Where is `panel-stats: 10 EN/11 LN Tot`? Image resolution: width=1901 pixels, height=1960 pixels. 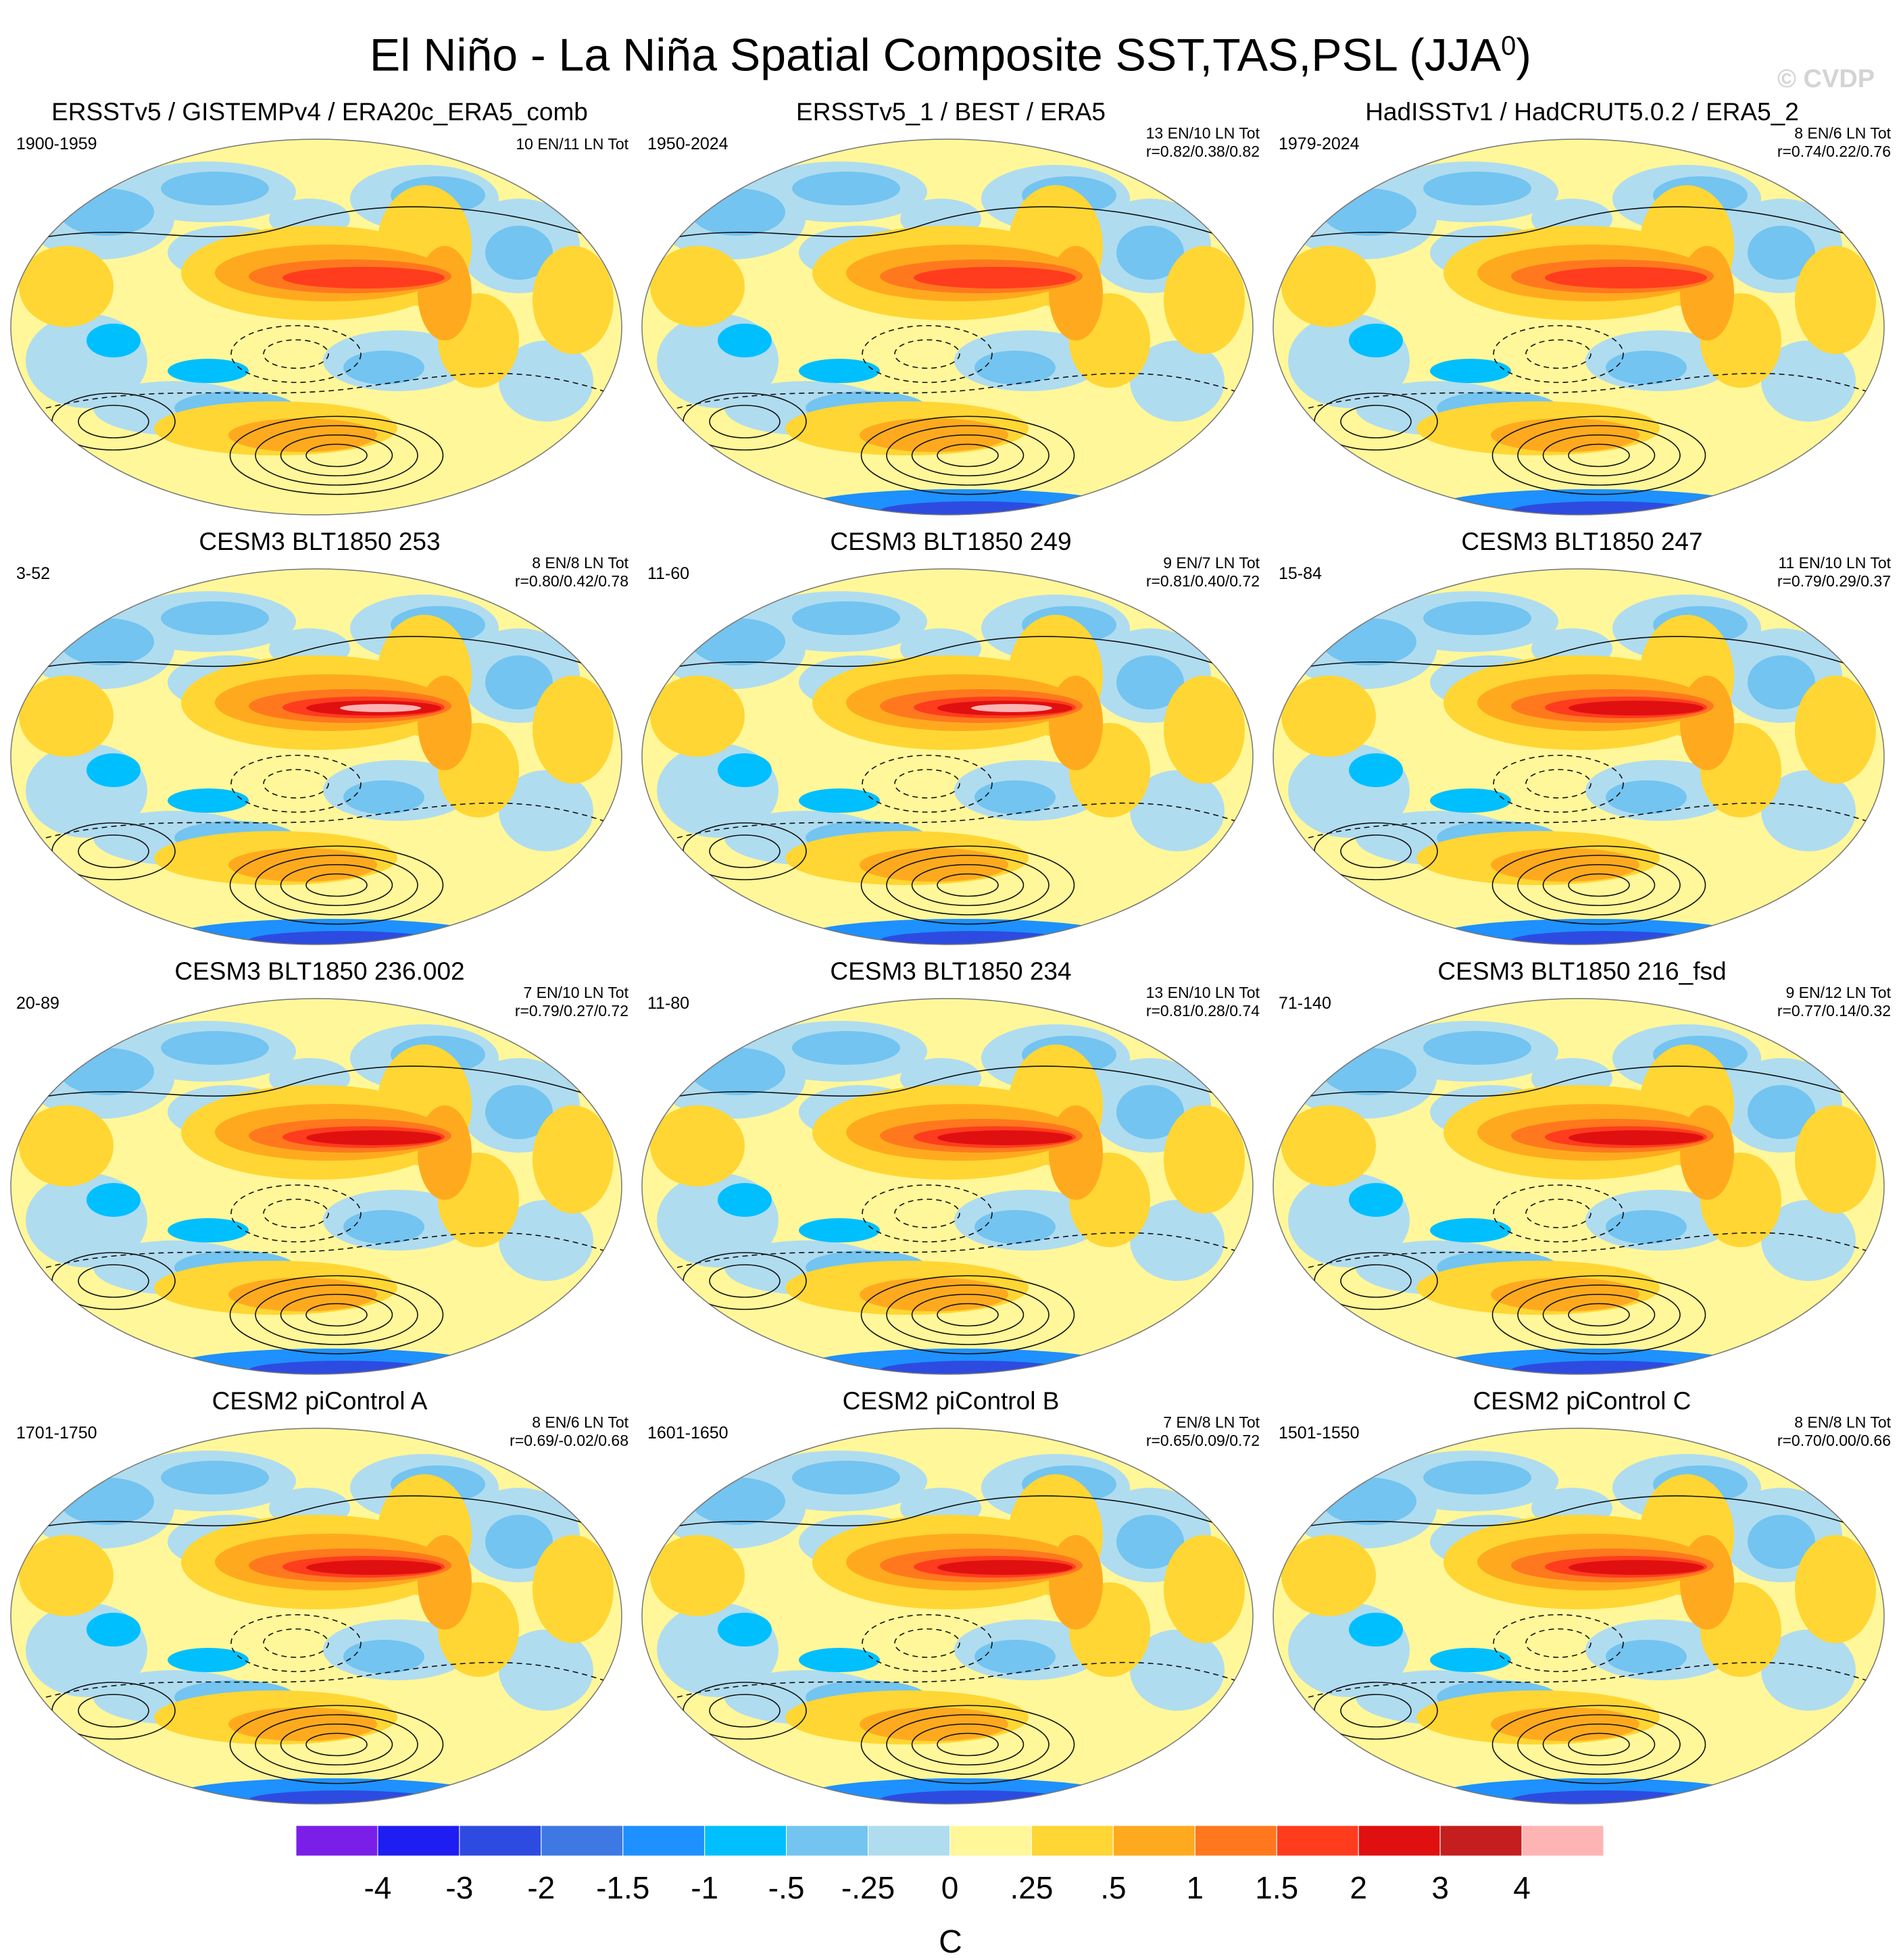
panel-stats: 10 EN/11 LN Tot is located at coordinates (572, 144).